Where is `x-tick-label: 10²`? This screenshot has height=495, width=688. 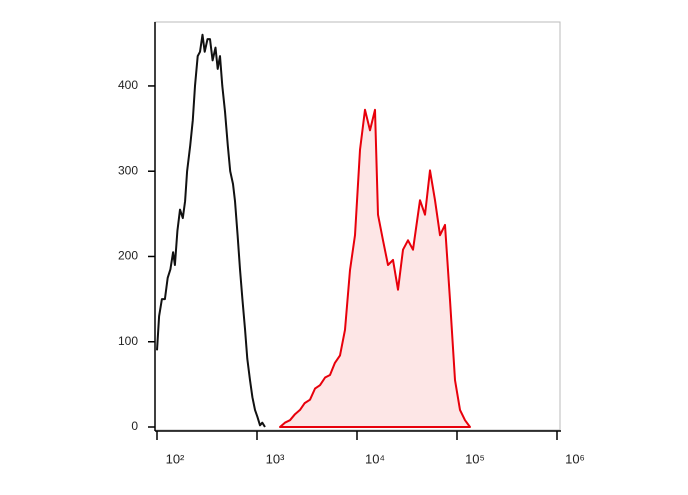
x-tick-label: 10² is located at coordinates (175, 458).